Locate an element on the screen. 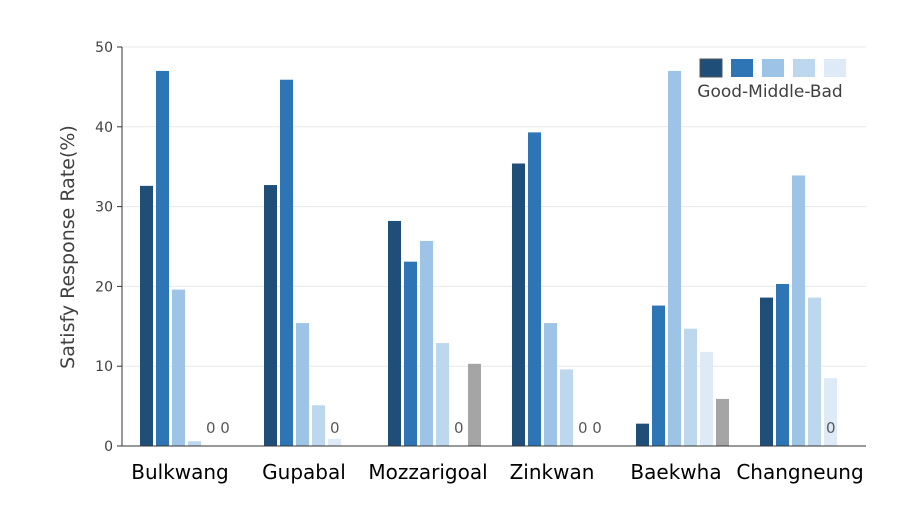 The image size is (917, 528). y-tick-label: 40 is located at coordinates (104, 128).